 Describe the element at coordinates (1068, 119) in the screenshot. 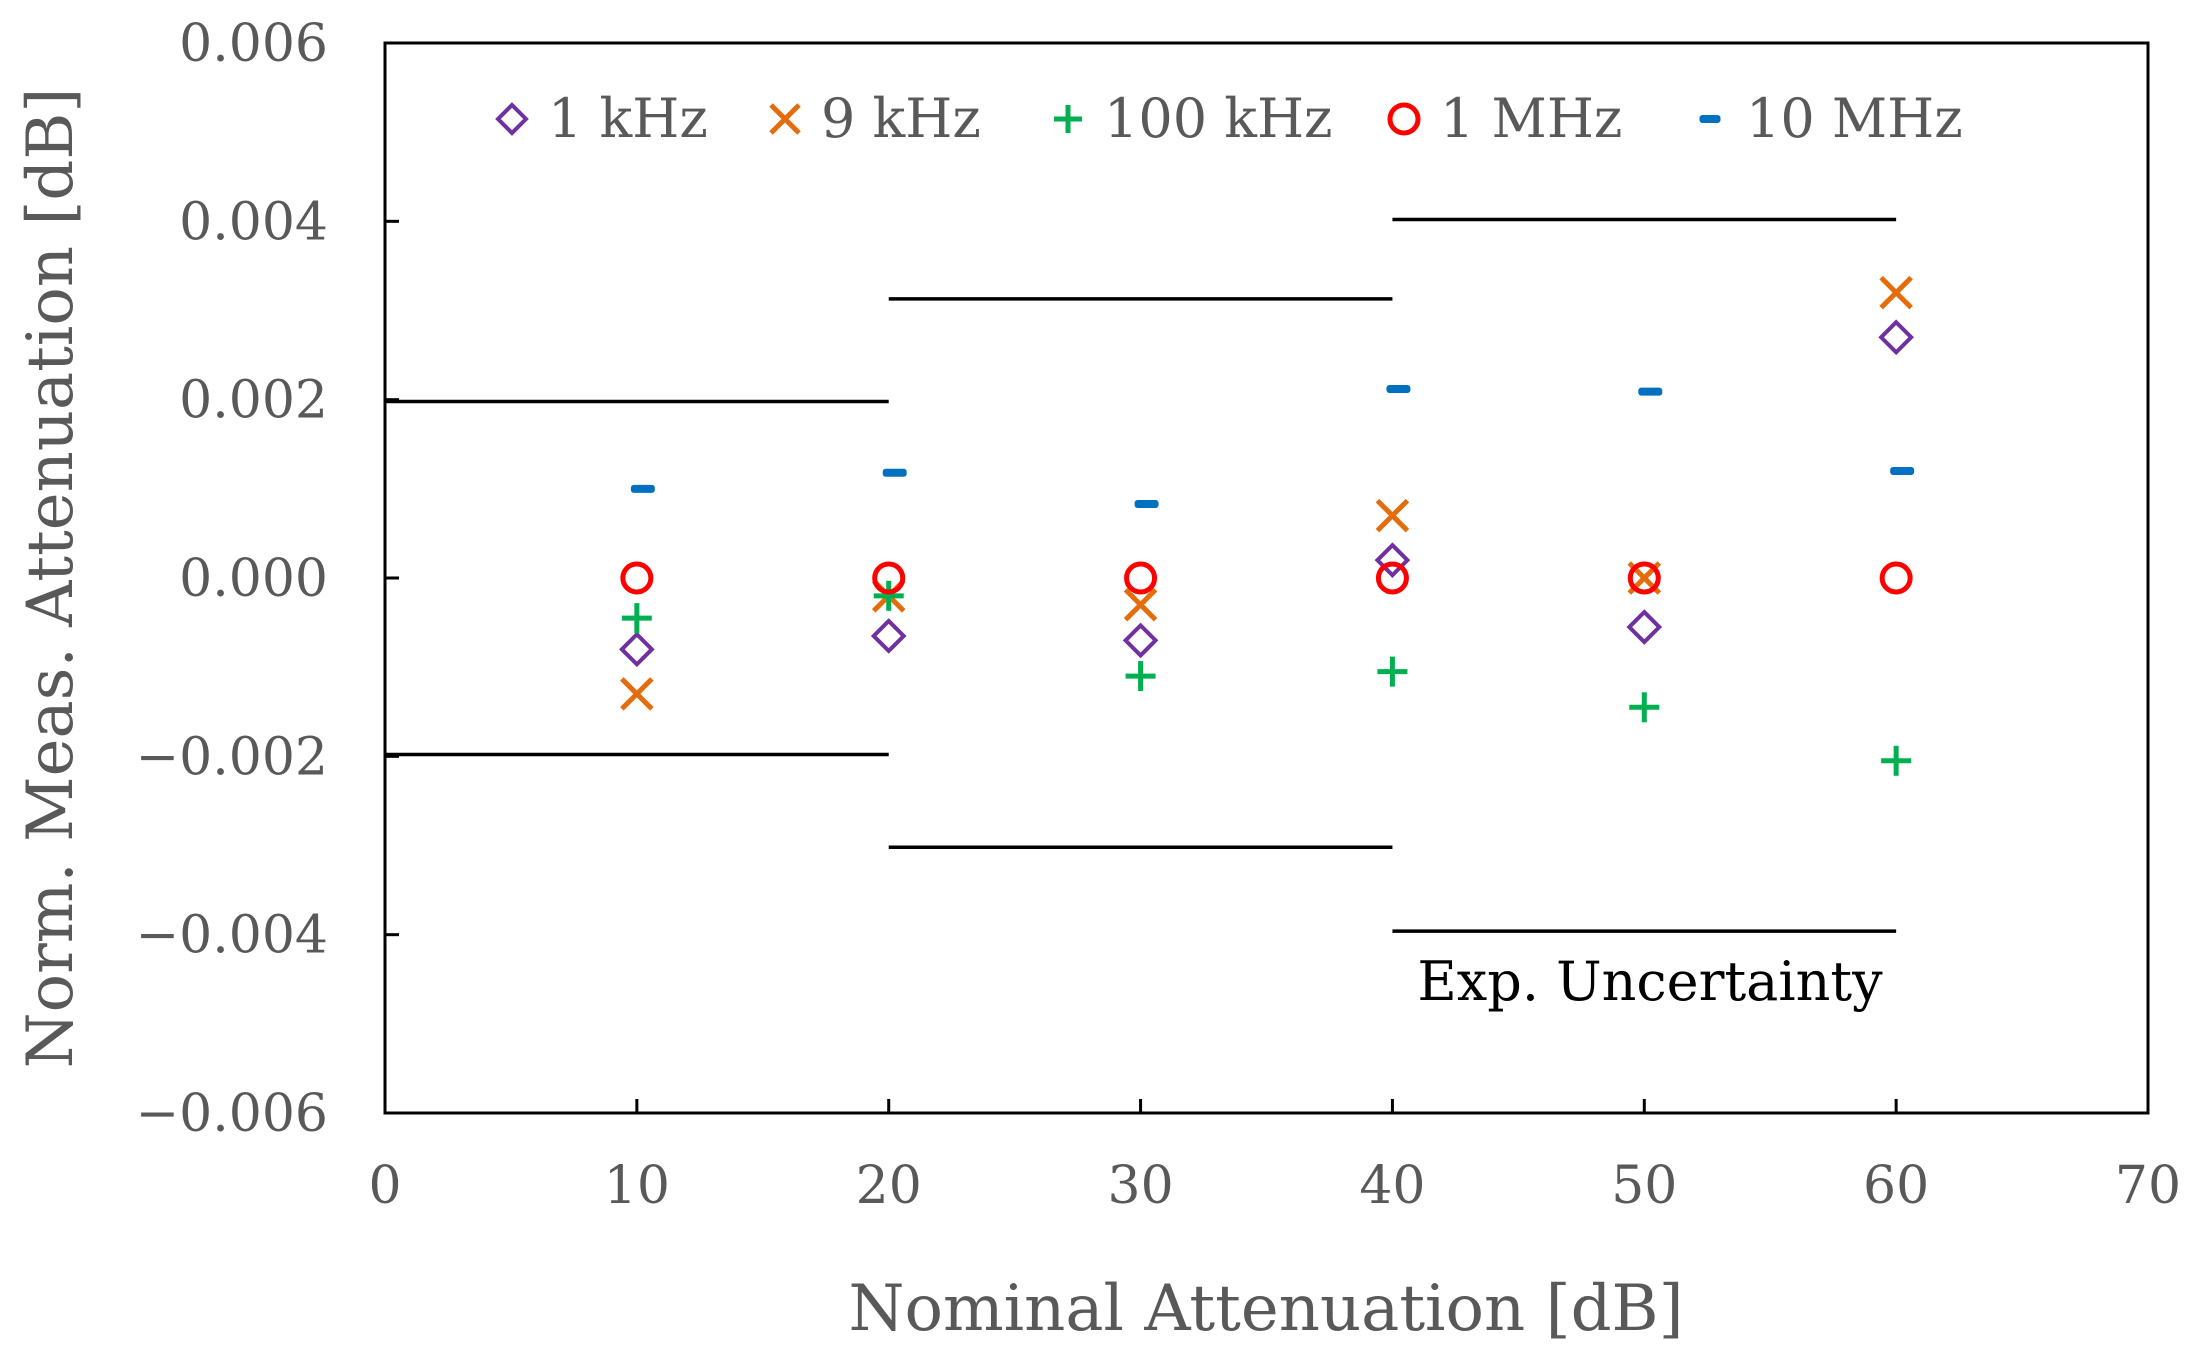

I see `legend-marker-100-khz` at that location.